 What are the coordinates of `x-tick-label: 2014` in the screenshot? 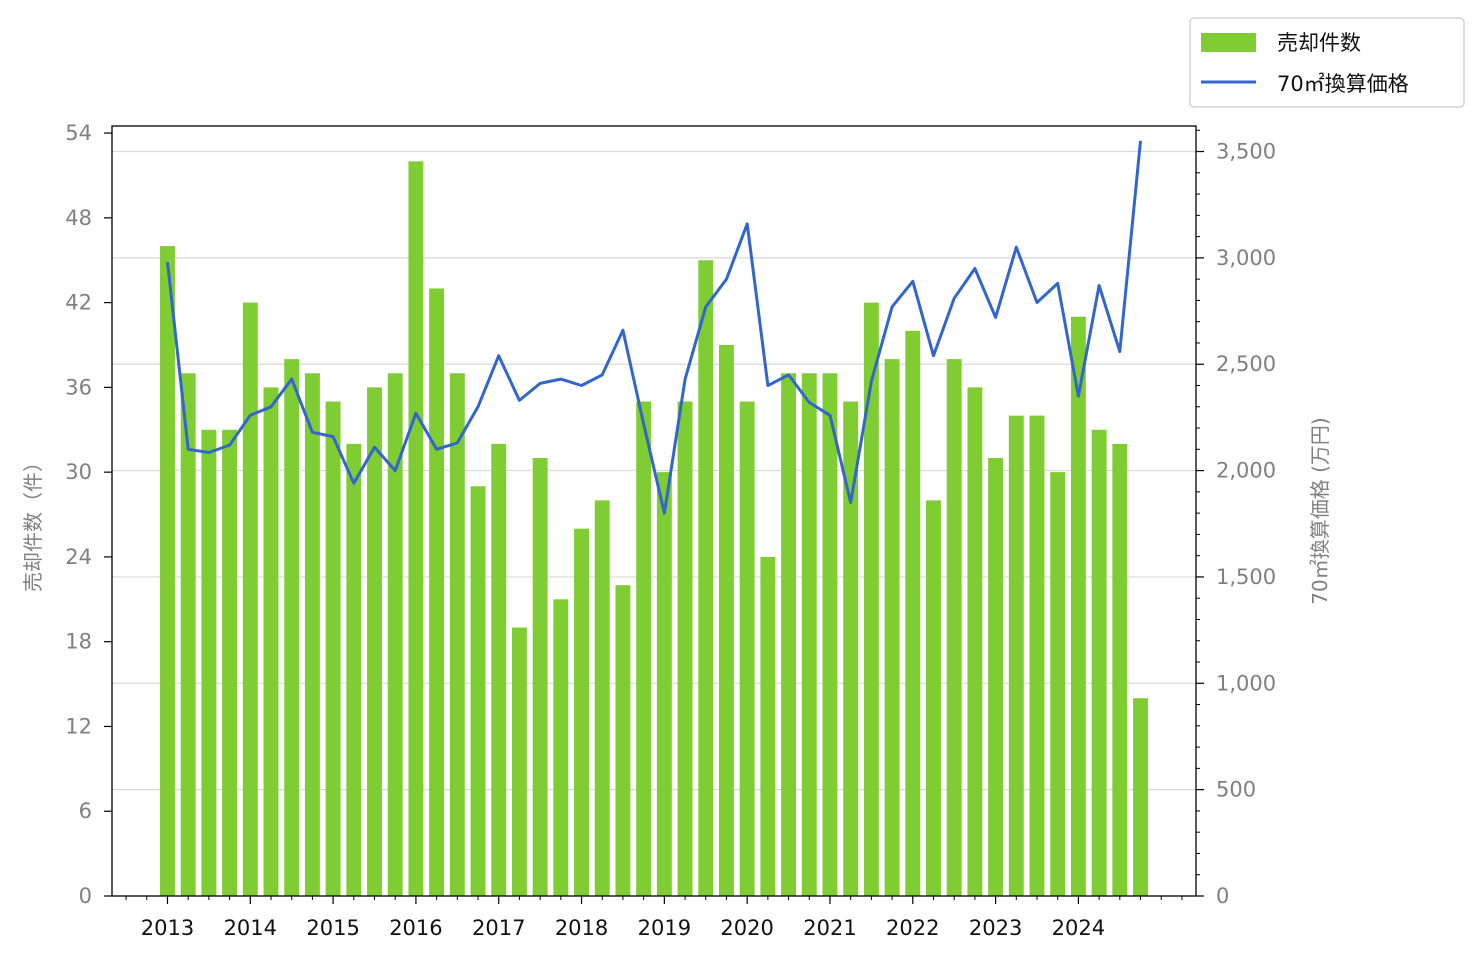 It's located at (250, 928).